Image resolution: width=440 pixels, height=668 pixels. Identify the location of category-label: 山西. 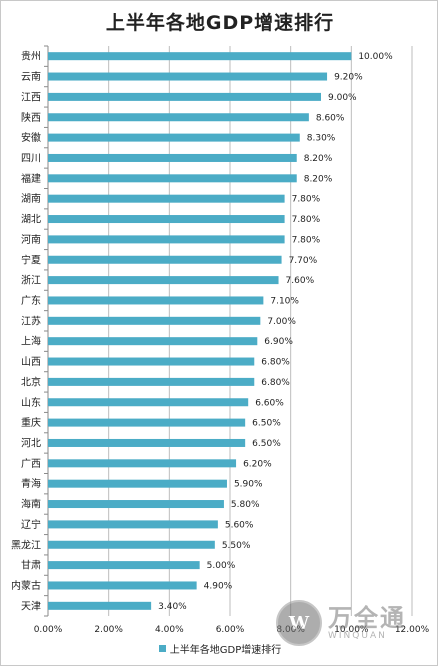
(31, 362).